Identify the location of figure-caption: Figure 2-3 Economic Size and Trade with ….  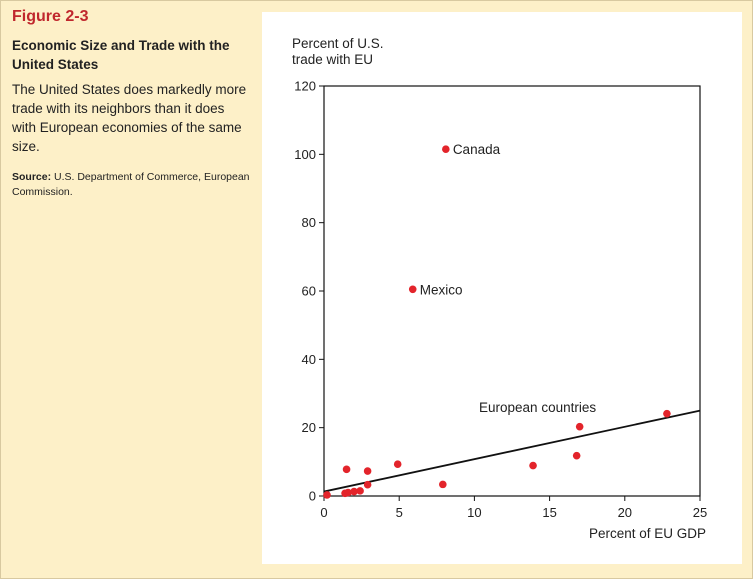
(132, 104).